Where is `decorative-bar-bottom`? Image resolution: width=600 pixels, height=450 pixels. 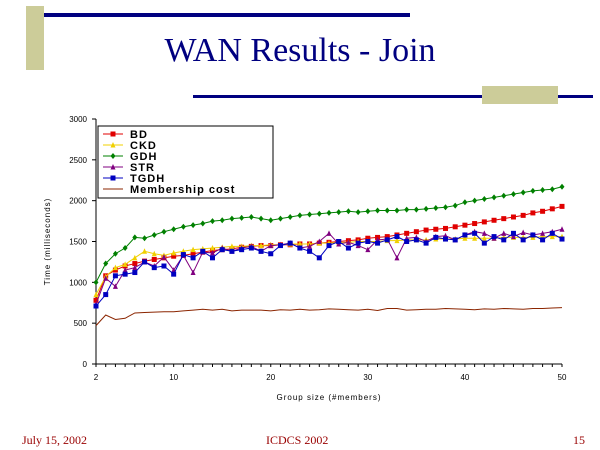 decorative-bar-bottom is located at coordinates (393, 96).